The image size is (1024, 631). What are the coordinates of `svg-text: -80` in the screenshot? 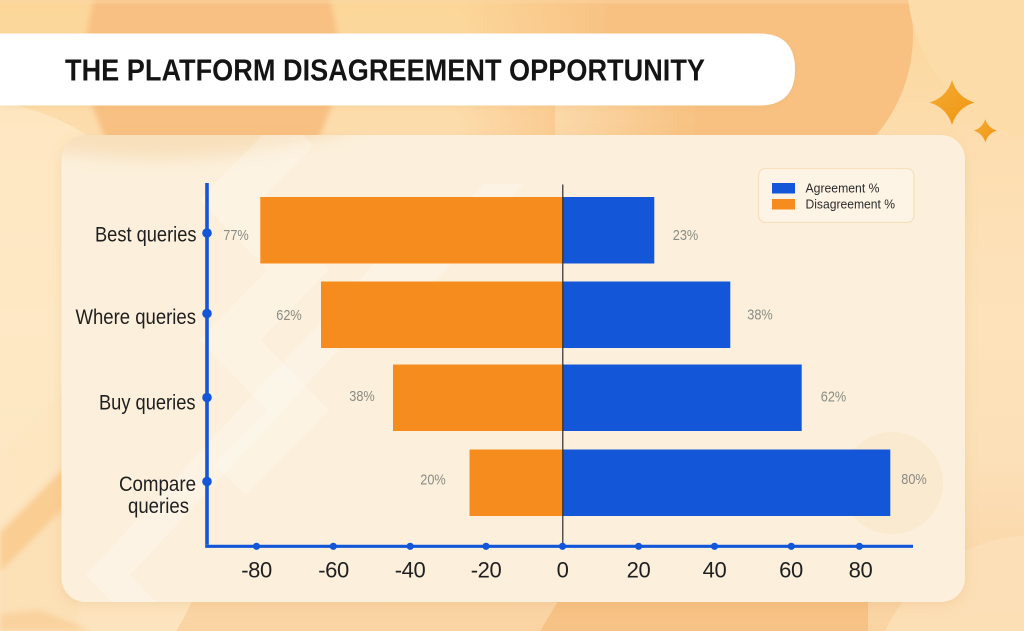 It's located at (256, 570).